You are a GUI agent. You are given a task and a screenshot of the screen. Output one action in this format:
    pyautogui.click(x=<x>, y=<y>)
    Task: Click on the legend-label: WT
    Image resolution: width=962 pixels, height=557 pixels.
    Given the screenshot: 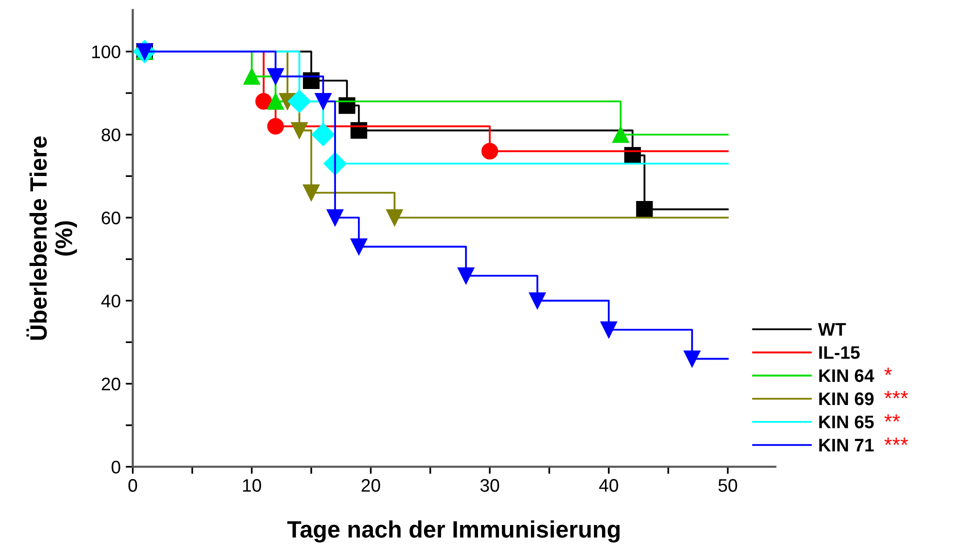 What is the action you would take?
    pyautogui.click(x=832, y=329)
    